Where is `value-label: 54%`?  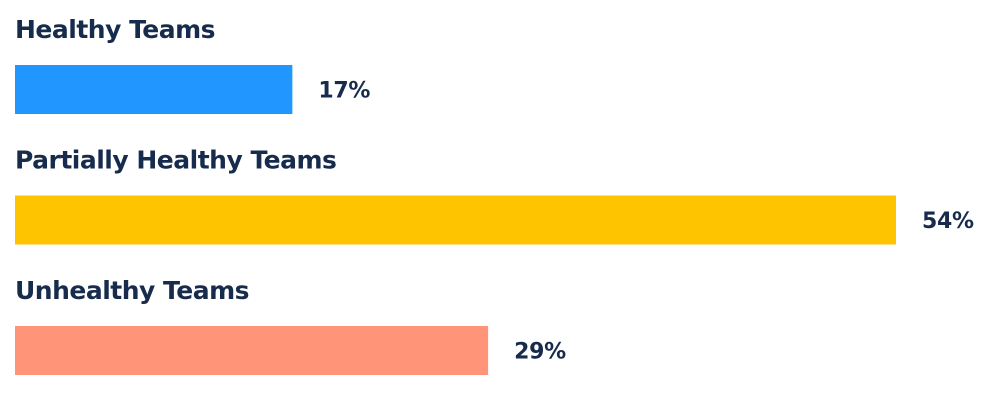
value-label: 54% is located at coordinates (948, 221).